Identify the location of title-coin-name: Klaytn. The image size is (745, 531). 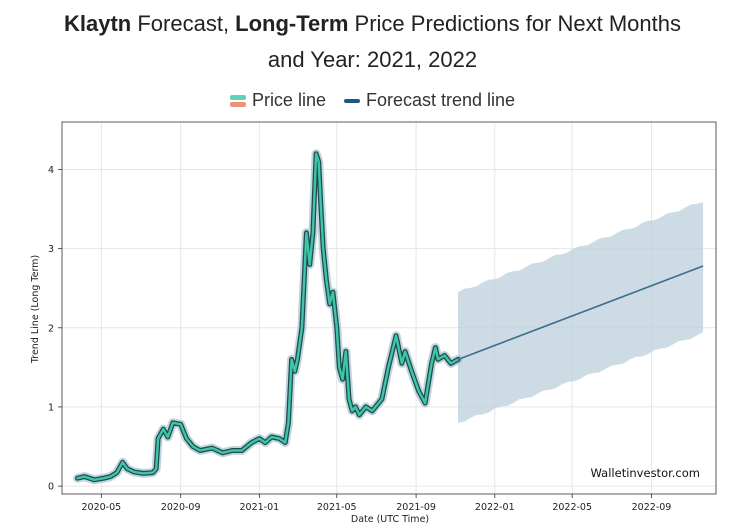
(98, 23).